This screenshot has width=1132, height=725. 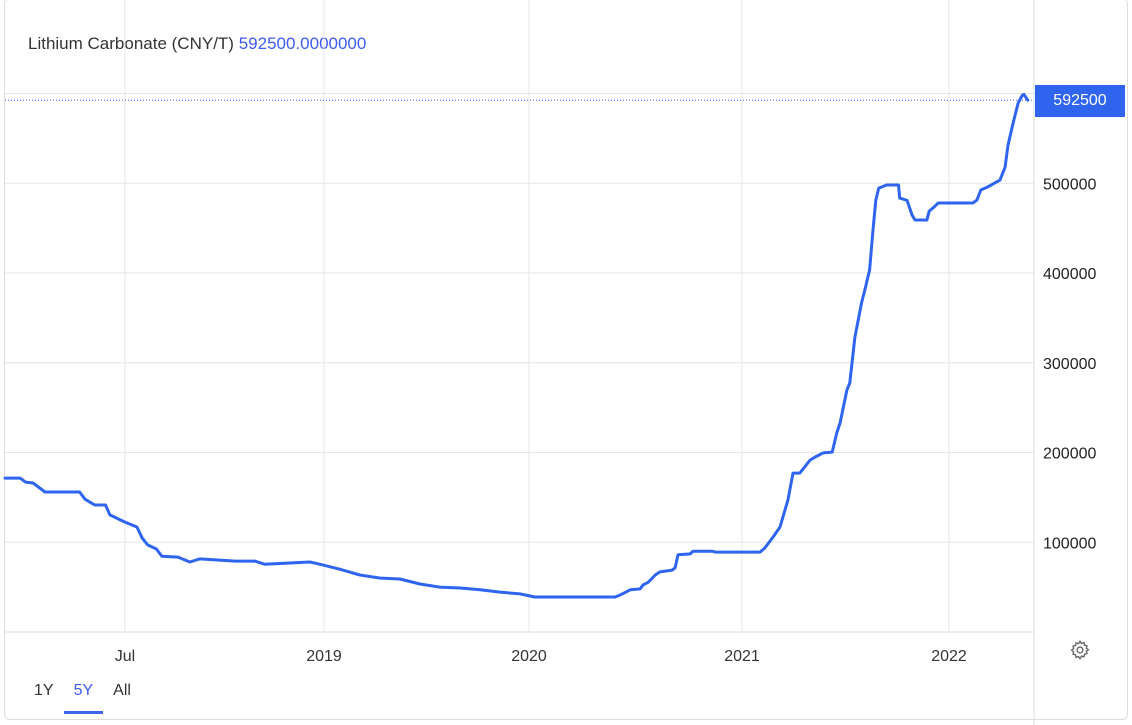 What do you see at coordinates (1069, 543) in the screenshot?
I see `y-tick-label: 100000` at bounding box center [1069, 543].